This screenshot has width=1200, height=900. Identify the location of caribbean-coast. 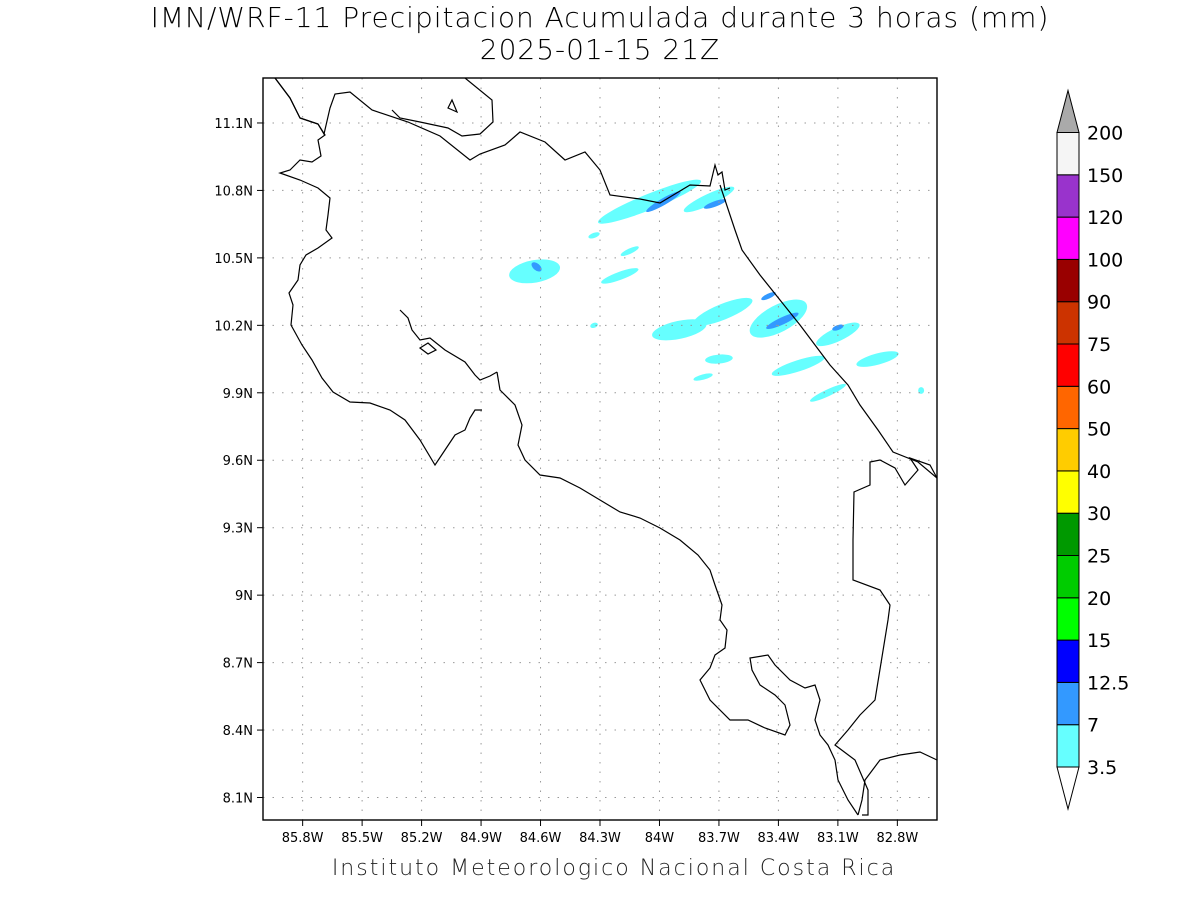
(828, 331).